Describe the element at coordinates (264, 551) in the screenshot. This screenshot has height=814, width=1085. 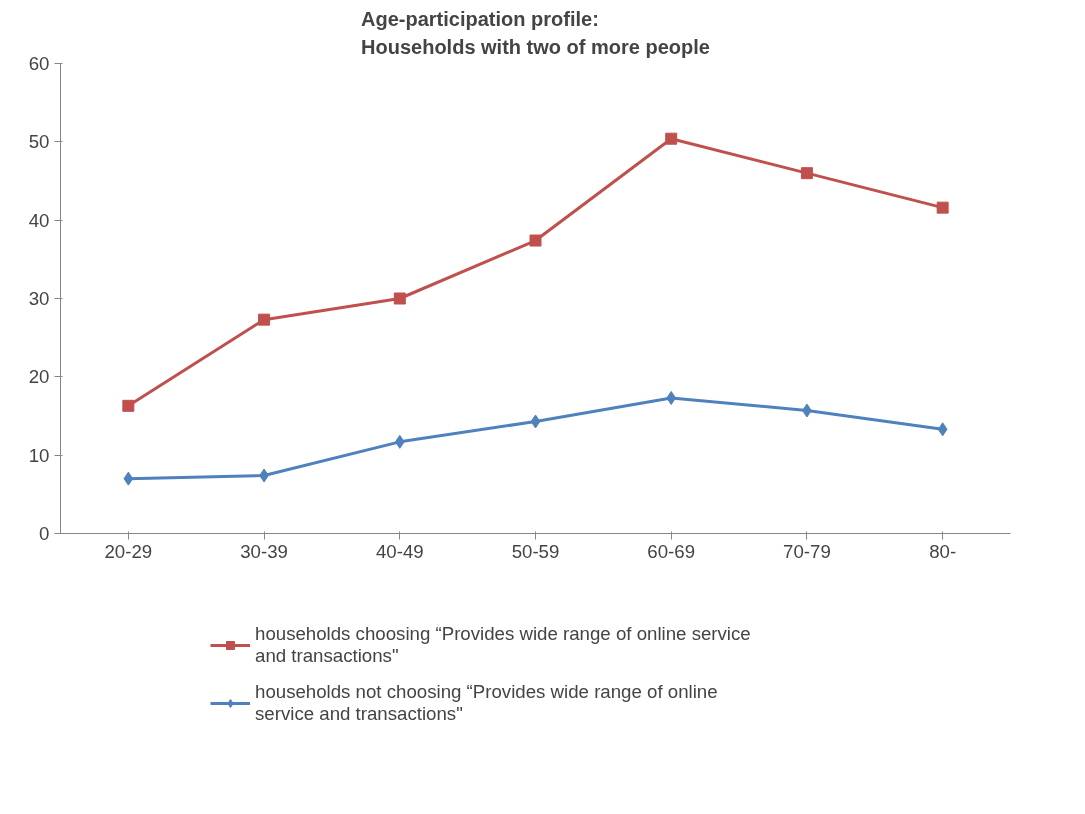
I see `x-tick-label: 30-39` at that location.